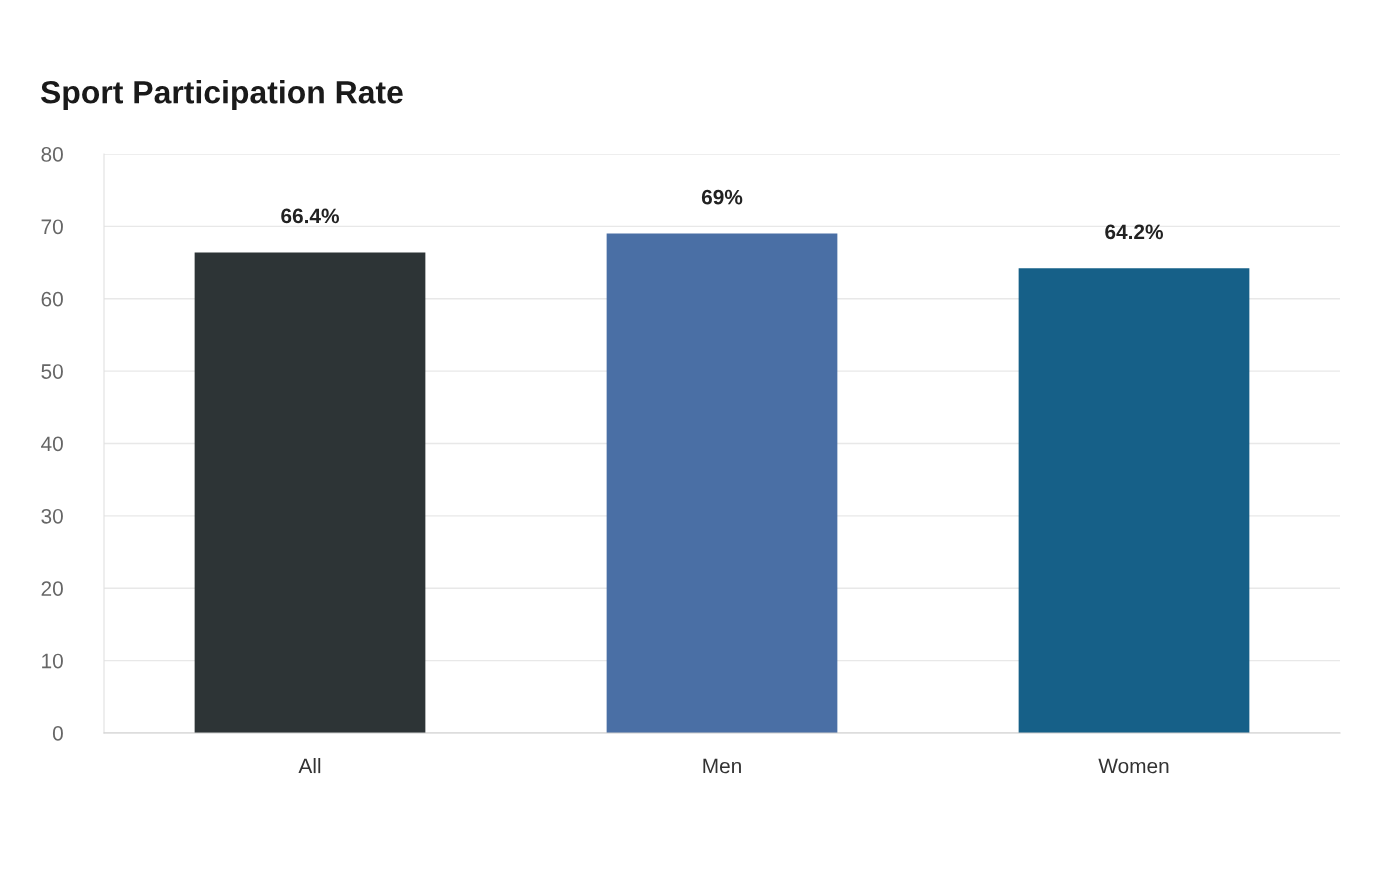 The image size is (1400, 880). I want to click on y-tick-label: 10, so click(52, 661).